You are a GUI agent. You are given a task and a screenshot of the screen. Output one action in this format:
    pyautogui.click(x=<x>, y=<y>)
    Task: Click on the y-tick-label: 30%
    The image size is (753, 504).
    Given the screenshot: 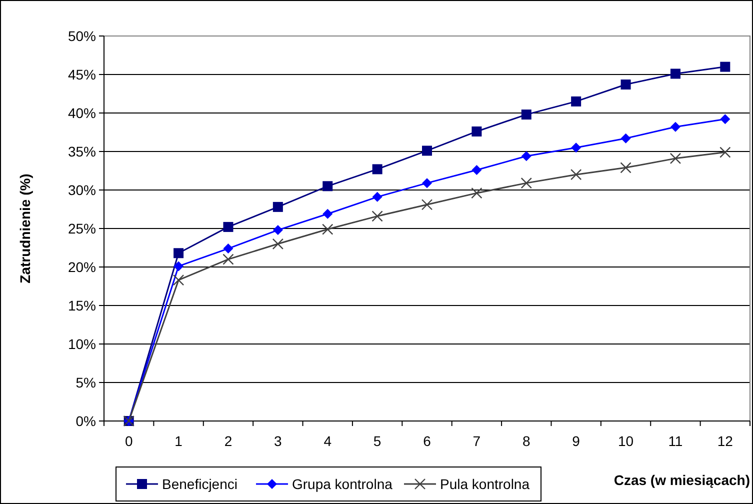 What is the action you would take?
    pyautogui.click(x=82, y=190)
    